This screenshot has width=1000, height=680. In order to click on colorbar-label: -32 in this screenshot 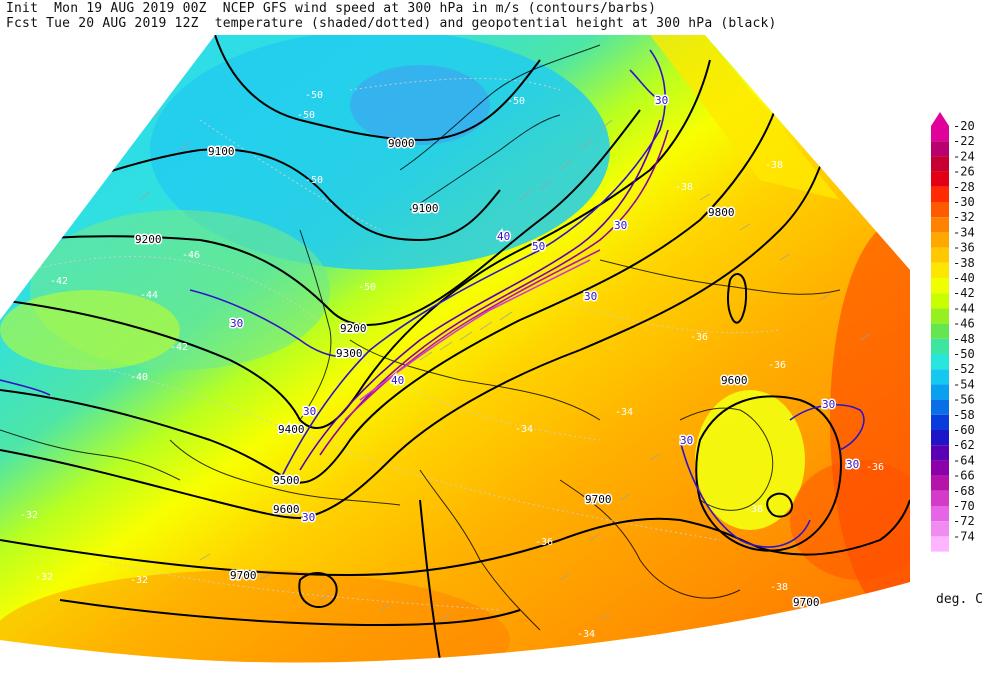, I will do `click(964, 217)`.